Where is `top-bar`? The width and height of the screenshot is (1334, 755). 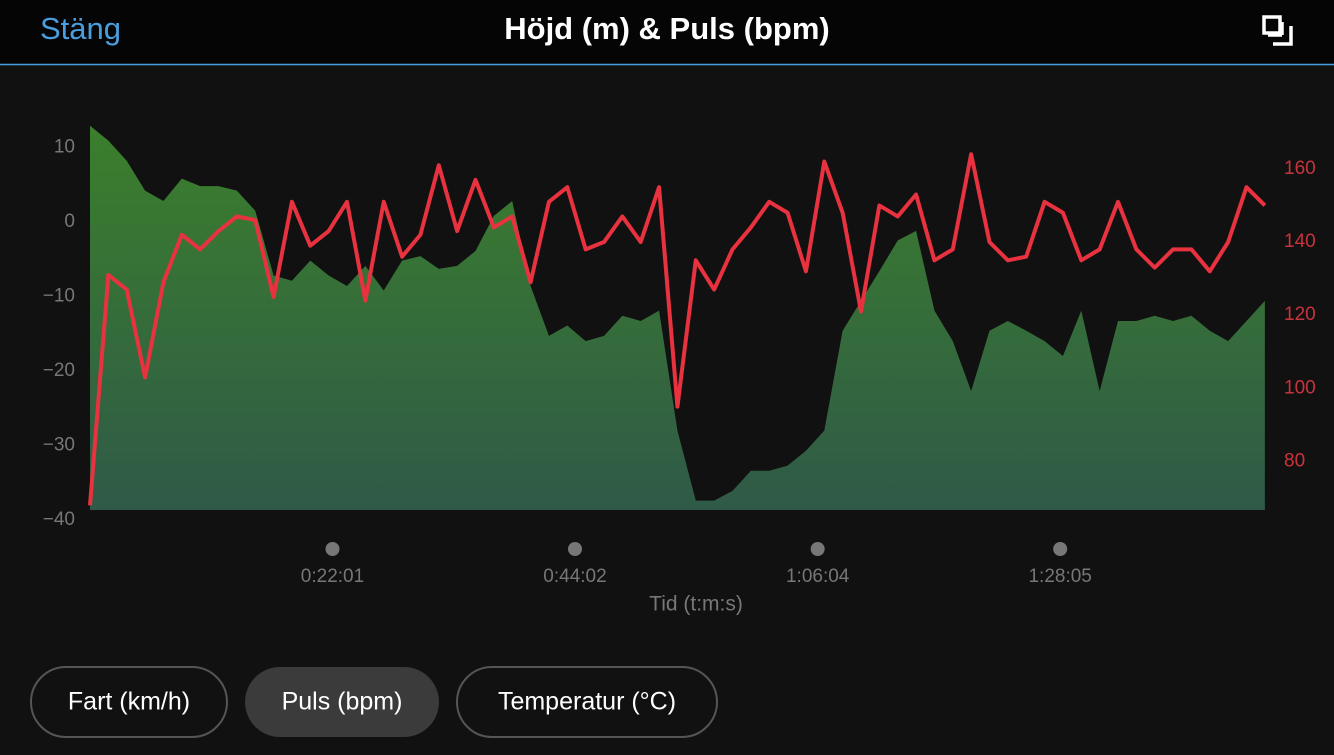
top-bar is located at coordinates (667, 32).